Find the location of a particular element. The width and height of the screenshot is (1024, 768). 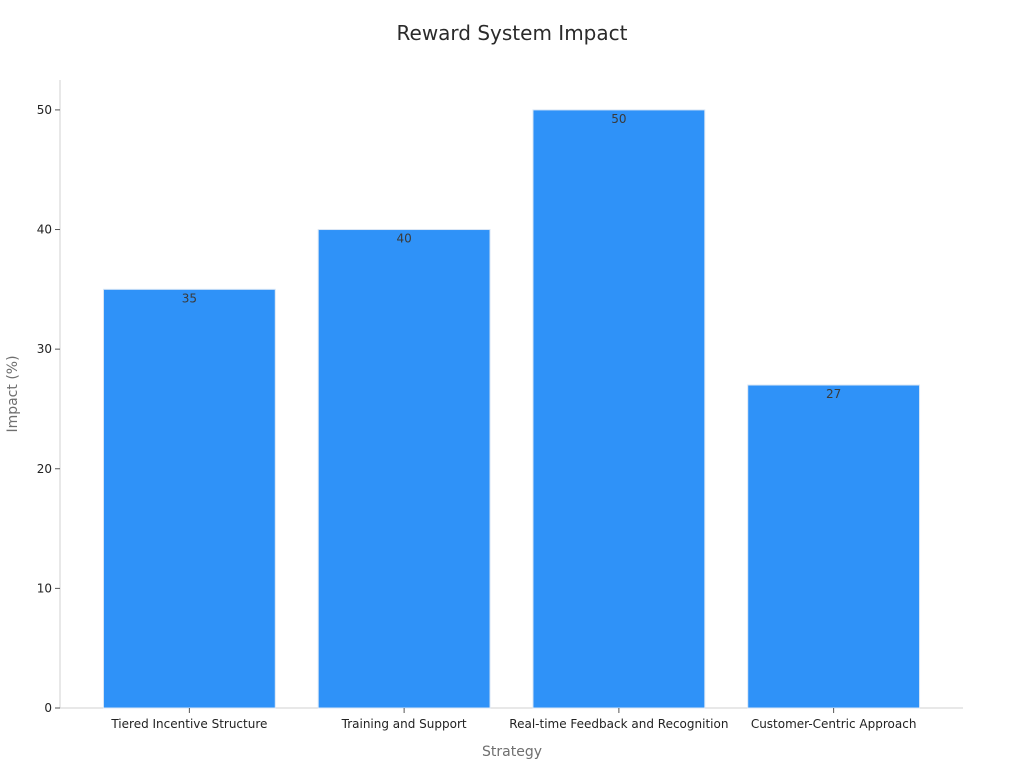

y-tick-label: 30 is located at coordinates (44, 349).